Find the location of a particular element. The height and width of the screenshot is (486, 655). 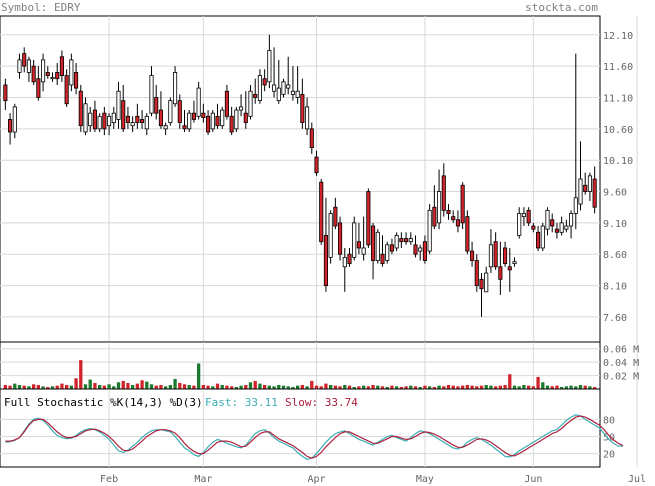

x-axis: Feb Mar Apr May Jun Jul is located at coordinates (373, 479).